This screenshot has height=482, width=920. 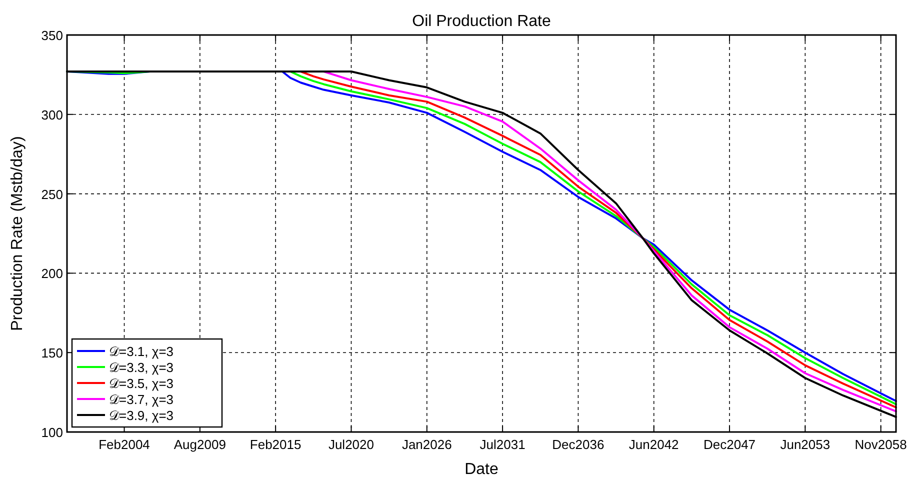 I want to click on chart-title: Oil Production Rate, so click(x=481, y=21).